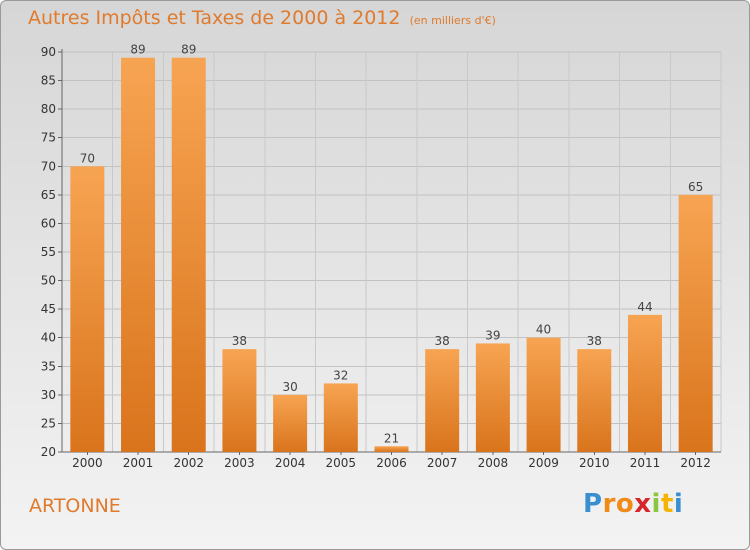 The image size is (750, 550). Describe the element at coordinates (48, 138) in the screenshot. I see `y-tick-label: 75` at that location.